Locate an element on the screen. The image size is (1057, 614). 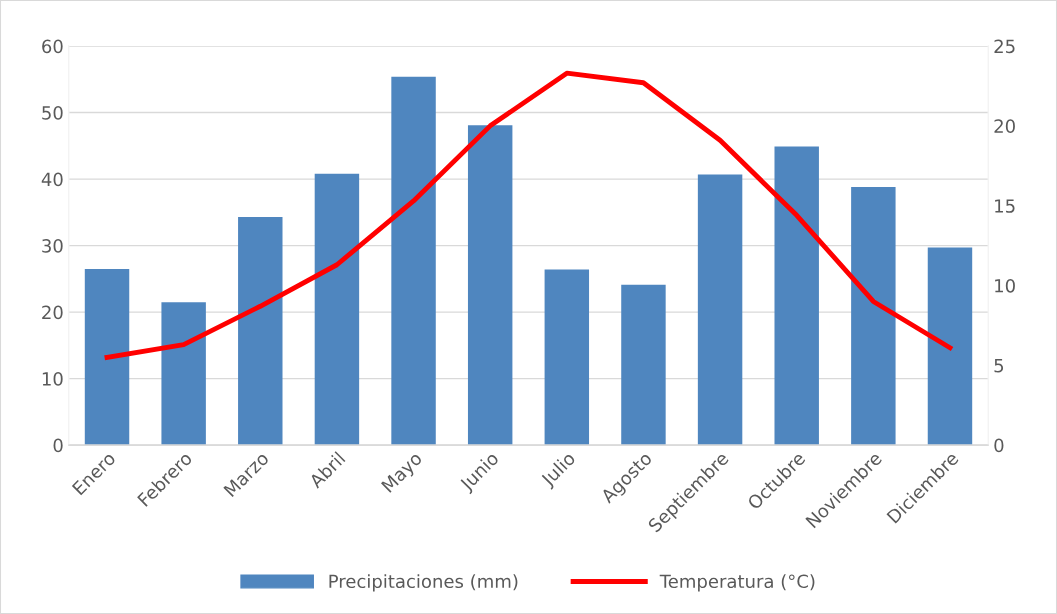
y2-tick-label: 25 is located at coordinates (1004, 46).